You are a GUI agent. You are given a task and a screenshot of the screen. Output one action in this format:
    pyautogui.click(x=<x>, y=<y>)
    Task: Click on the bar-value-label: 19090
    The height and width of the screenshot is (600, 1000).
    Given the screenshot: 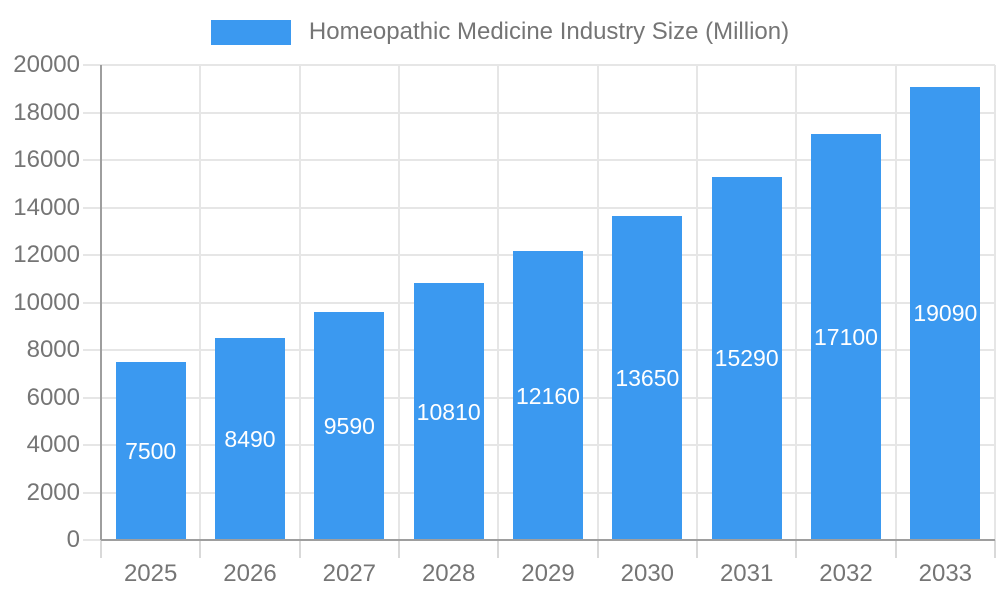 What is the action you would take?
    pyautogui.click(x=945, y=313)
    